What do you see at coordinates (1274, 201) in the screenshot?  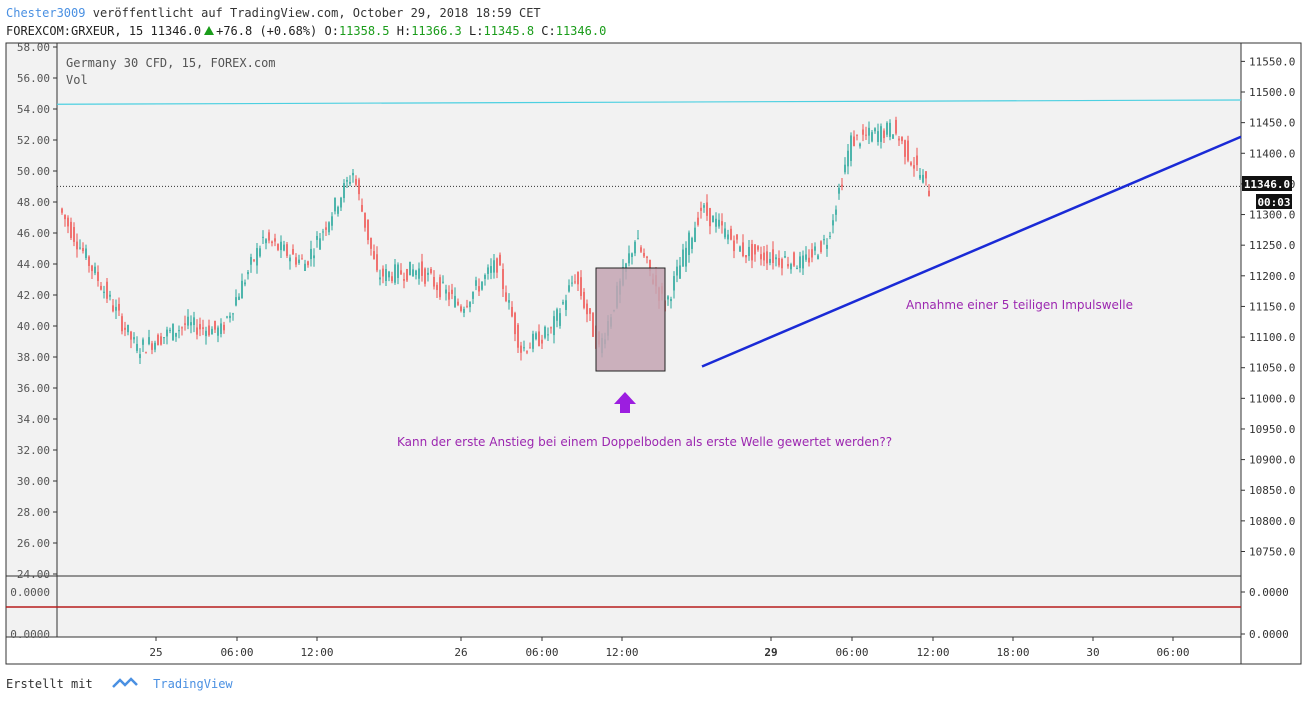 I see `countdown-tag` at bounding box center [1274, 201].